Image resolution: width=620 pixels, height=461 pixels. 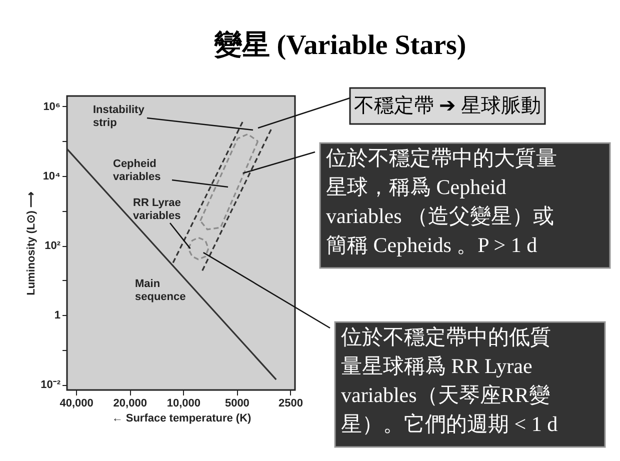 I want to click on y-tick-label: 10⁴, so click(x=51, y=176).